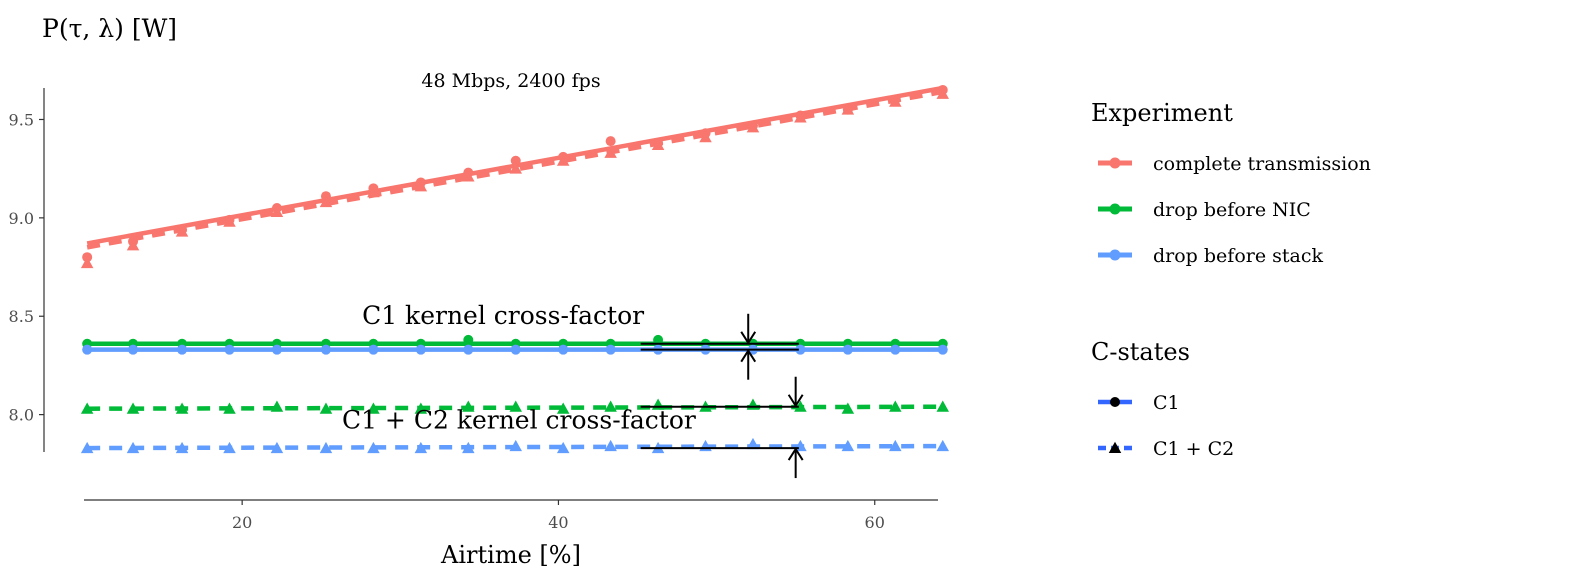 This screenshot has height=576, width=1574. Describe the element at coordinates (558, 522) in the screenshot. I see `x-tick-label: 40` at that location.